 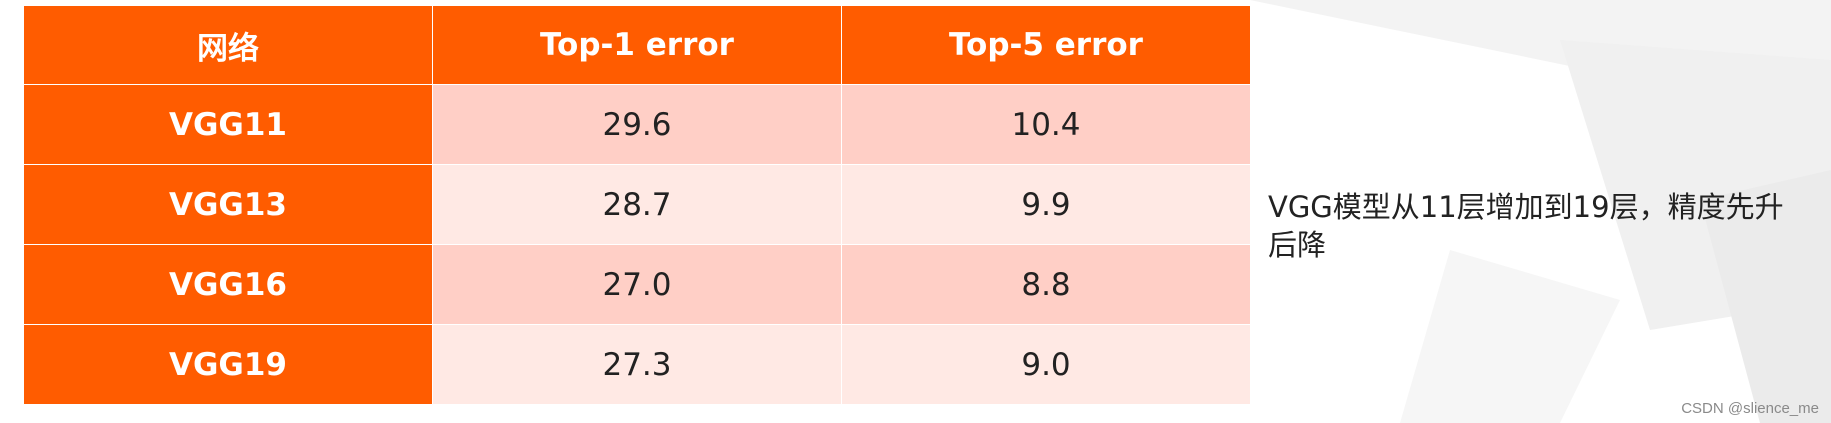 I want to click on table-row: VGG19 27.3 9.0, so click(x=637, y=364).